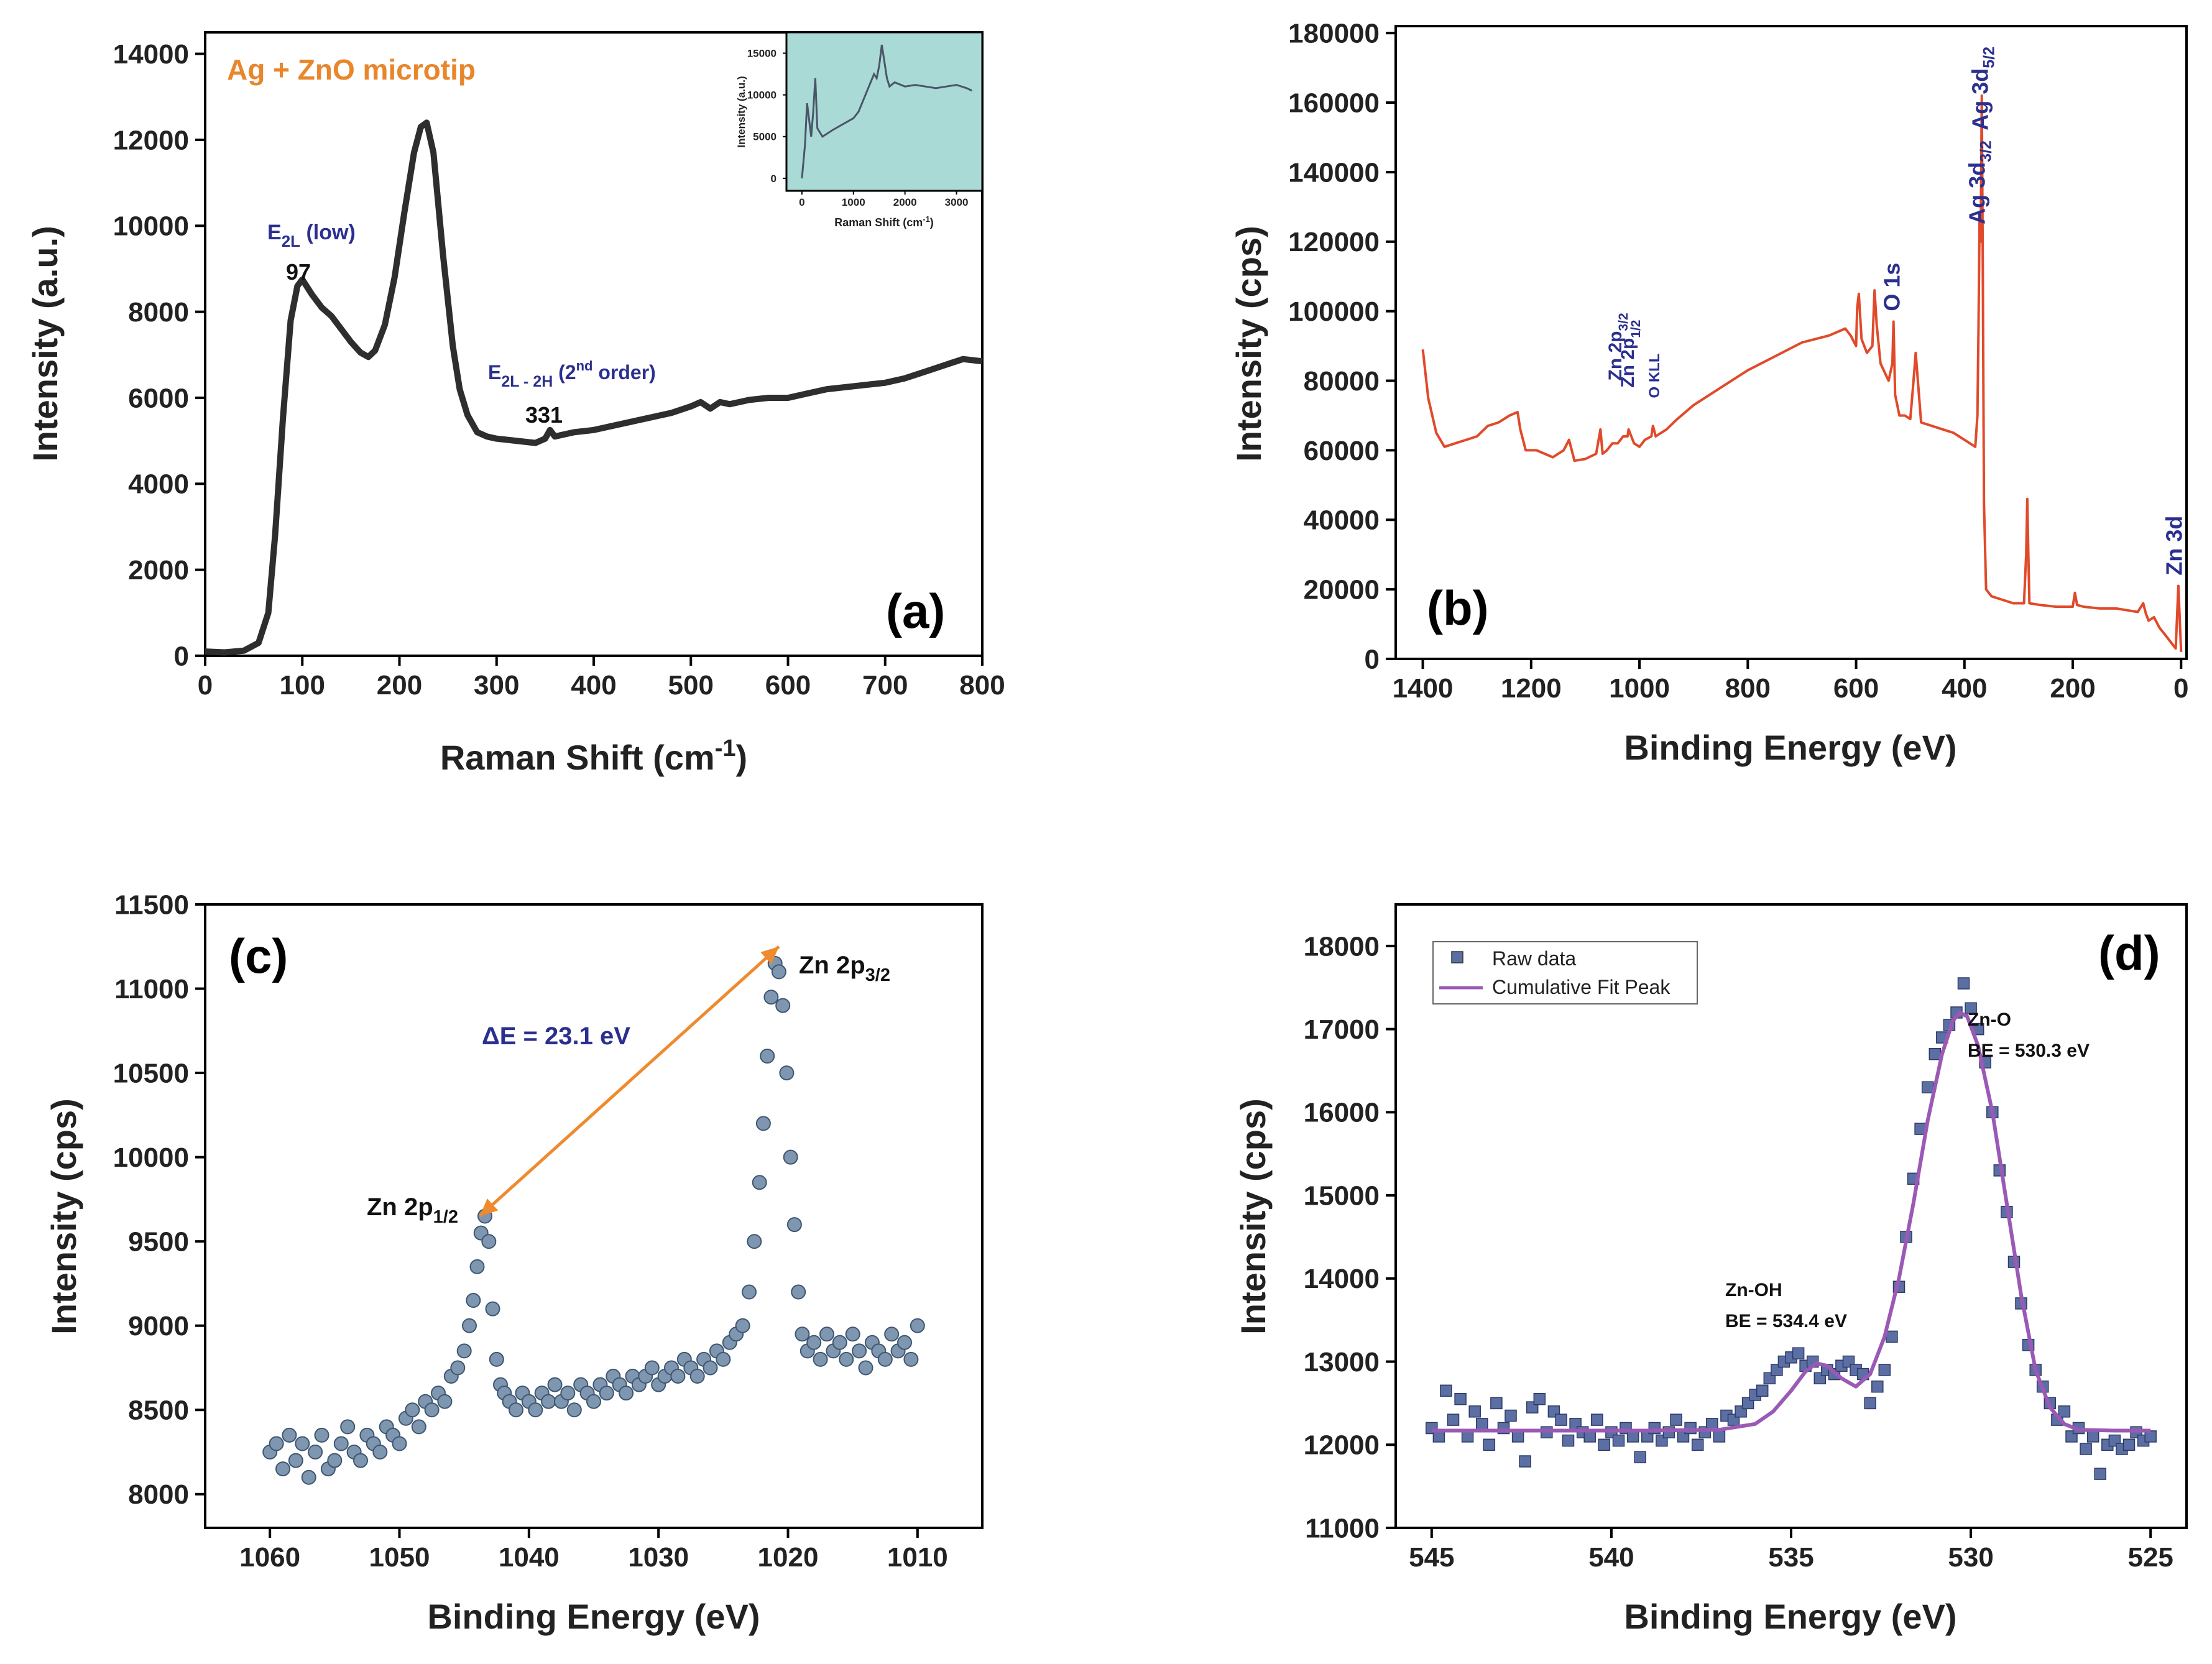 Image resolution: width=2212 pixels, height=1664 pixels. What do you see at coordinates (151, 1157) in the screenshot?
I see `panel-c-ytick-label: 10000` at bounding box center [151, 1157].